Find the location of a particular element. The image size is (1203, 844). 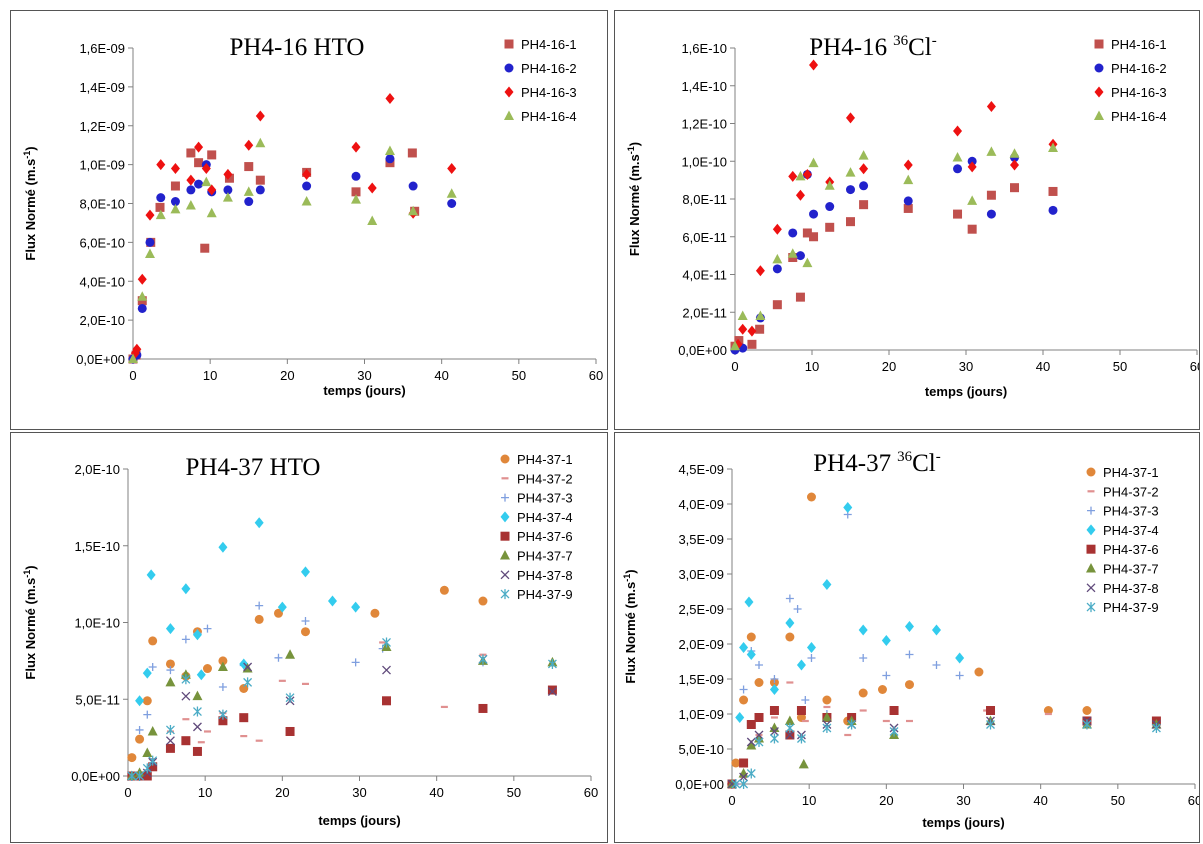

y-tick-label: 3,0E-09 is located at coordinates (701, 574).